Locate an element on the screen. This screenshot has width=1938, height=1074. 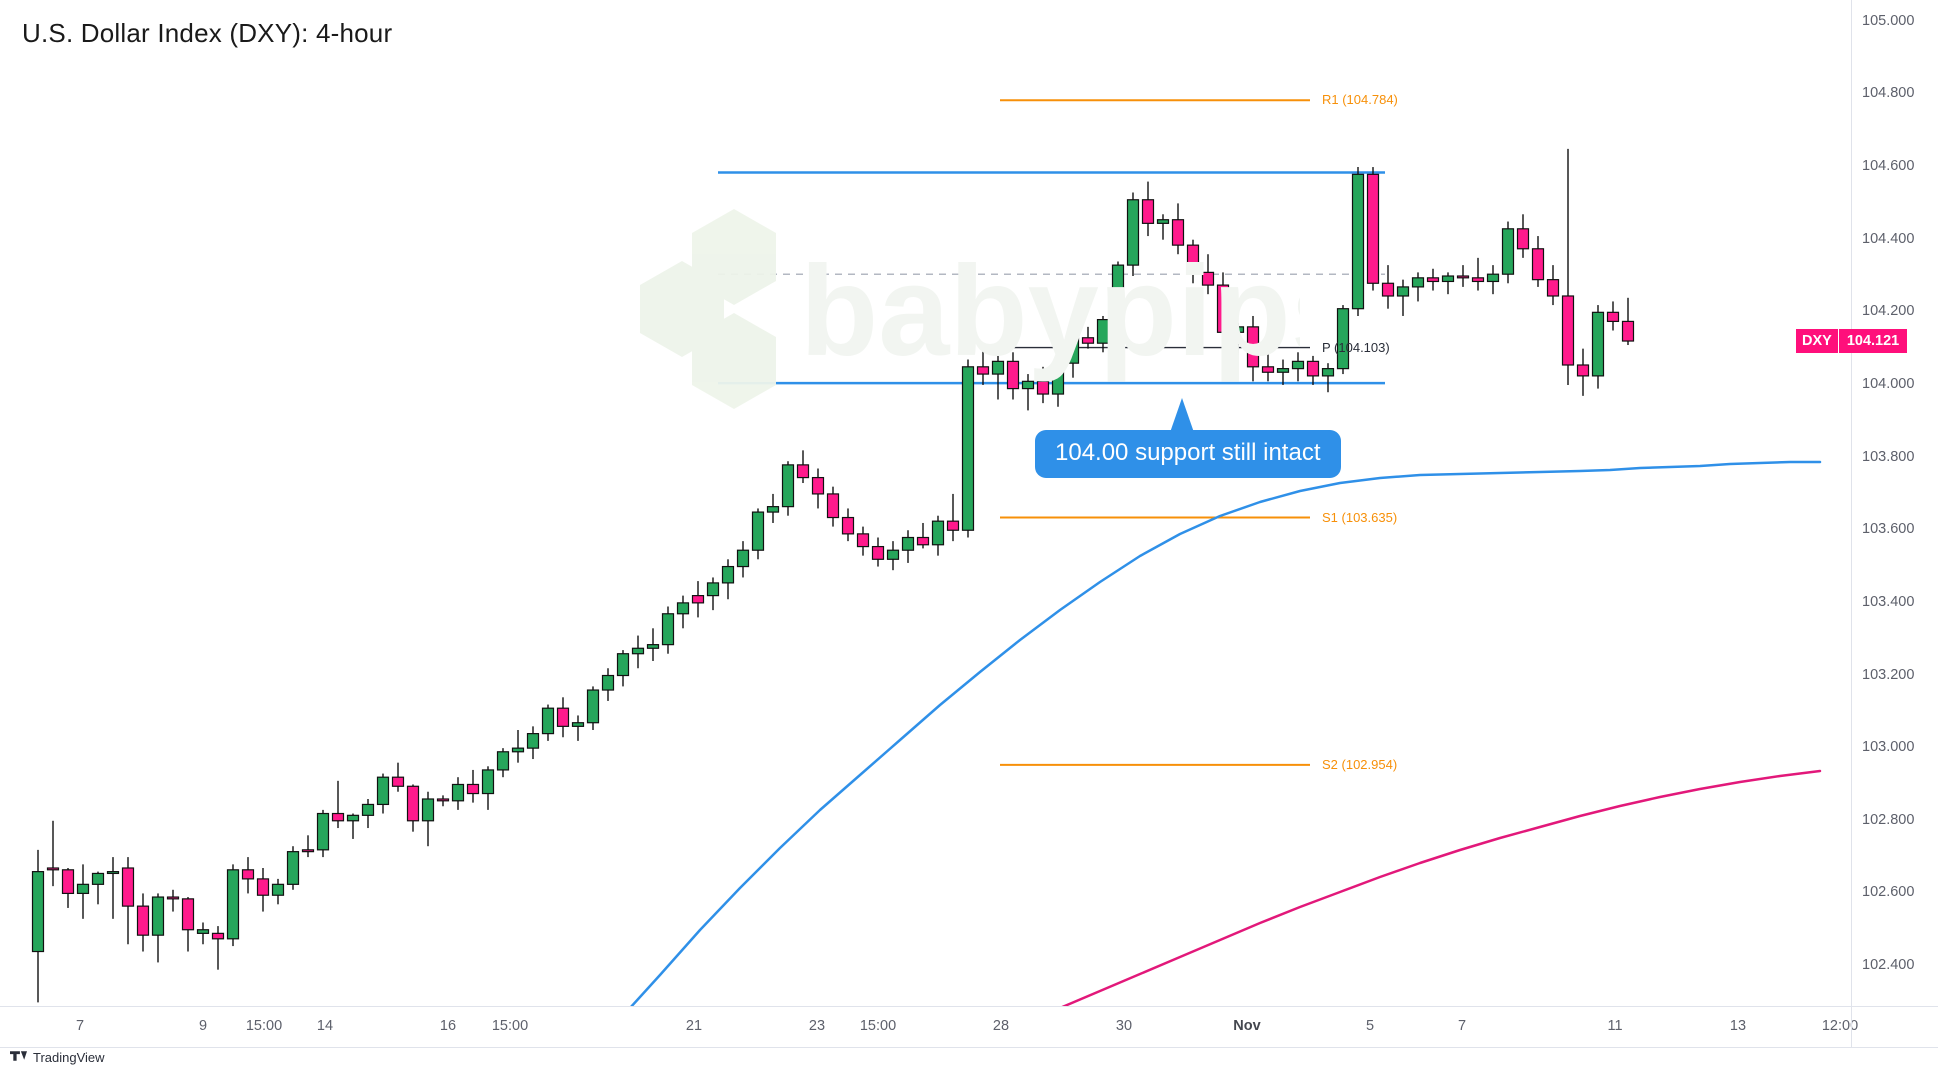
tradingview-label: TradingView is located at coordinates (69, 1057).